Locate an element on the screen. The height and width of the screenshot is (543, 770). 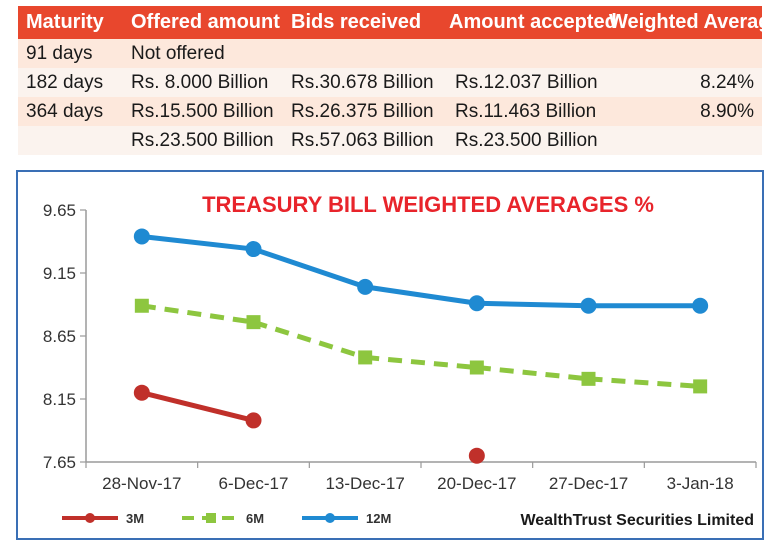
legend-6m-marker is located at coordinates (211, 518).